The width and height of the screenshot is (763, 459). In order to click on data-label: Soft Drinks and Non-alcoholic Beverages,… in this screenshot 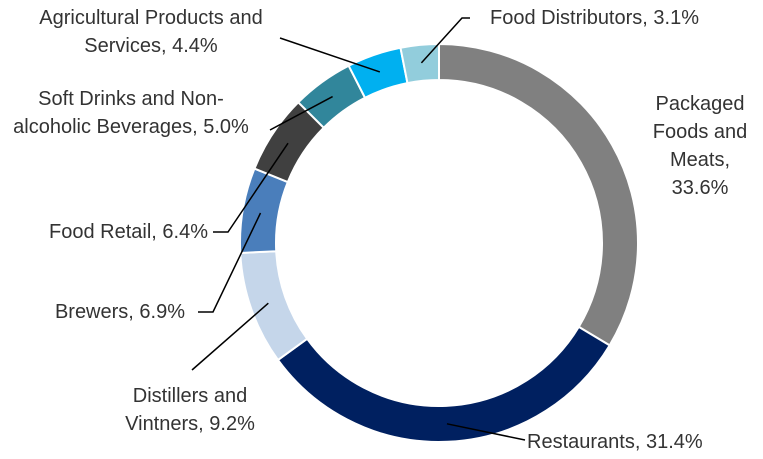, I will do `click(131, 113)`.